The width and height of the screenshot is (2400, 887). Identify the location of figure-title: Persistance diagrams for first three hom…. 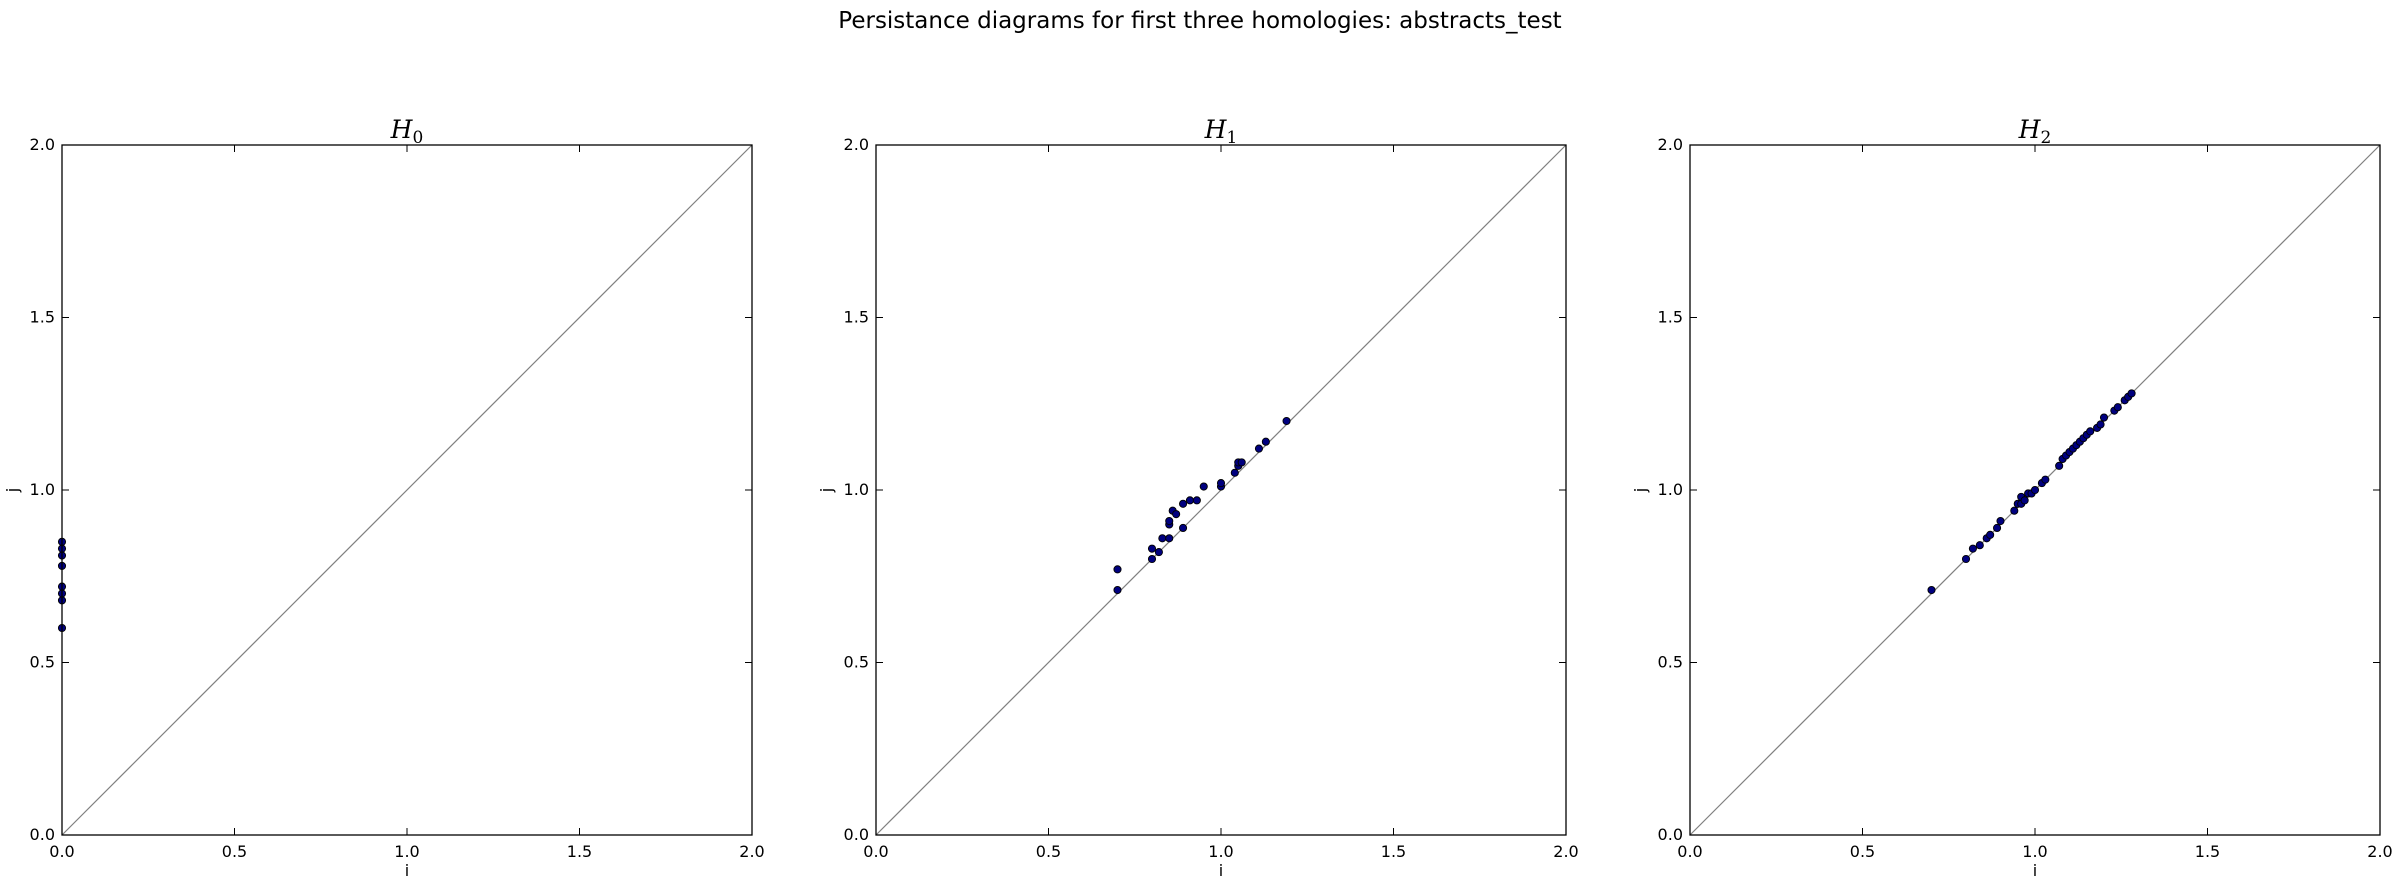
(1199, 21).